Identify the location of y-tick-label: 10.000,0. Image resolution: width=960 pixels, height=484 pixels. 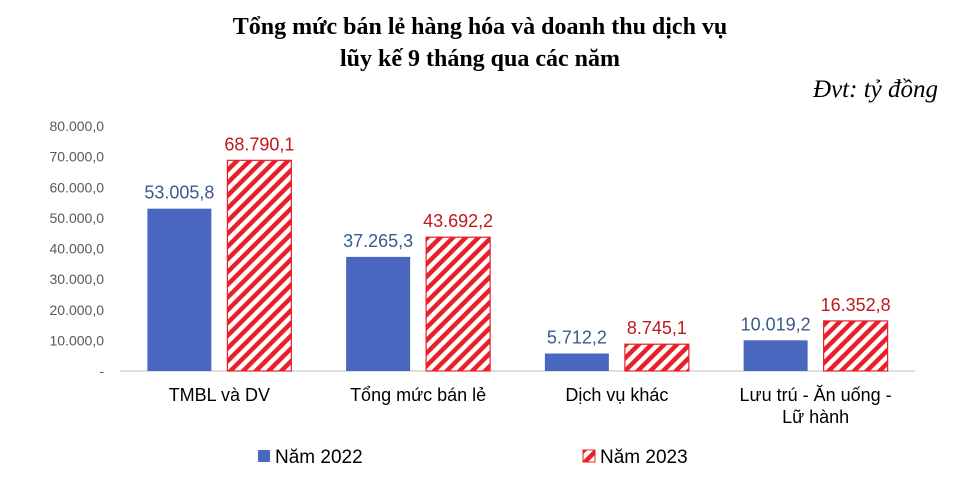
(77, 340).